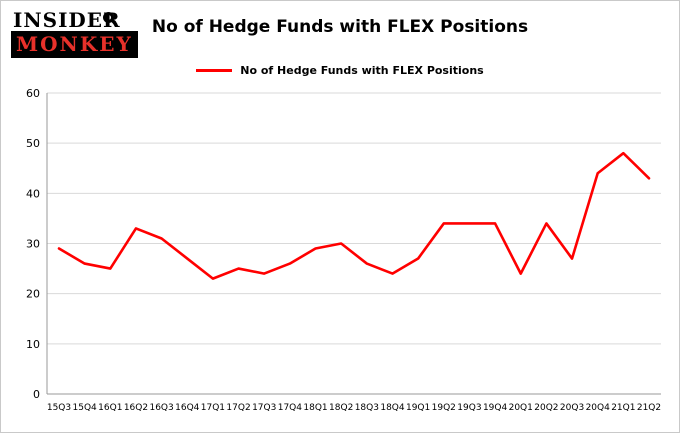  Describe the element at coordinates (33, 244) in the screenshot. I see `y-tick-label: 30` at that location.